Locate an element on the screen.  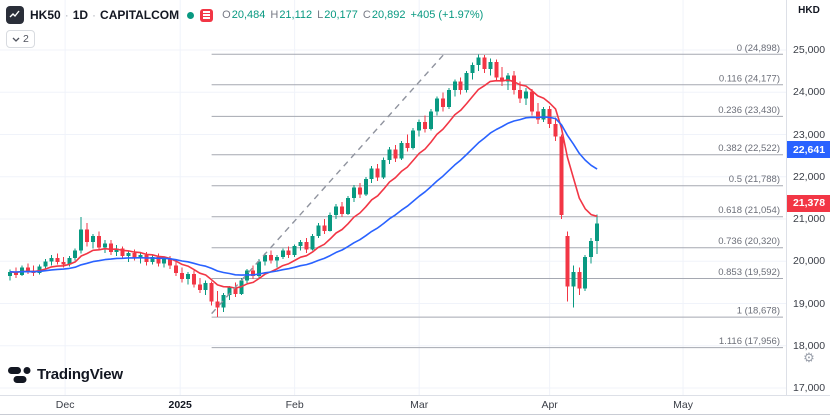
instrument-logo-icon is located at coordinates (15, 15).